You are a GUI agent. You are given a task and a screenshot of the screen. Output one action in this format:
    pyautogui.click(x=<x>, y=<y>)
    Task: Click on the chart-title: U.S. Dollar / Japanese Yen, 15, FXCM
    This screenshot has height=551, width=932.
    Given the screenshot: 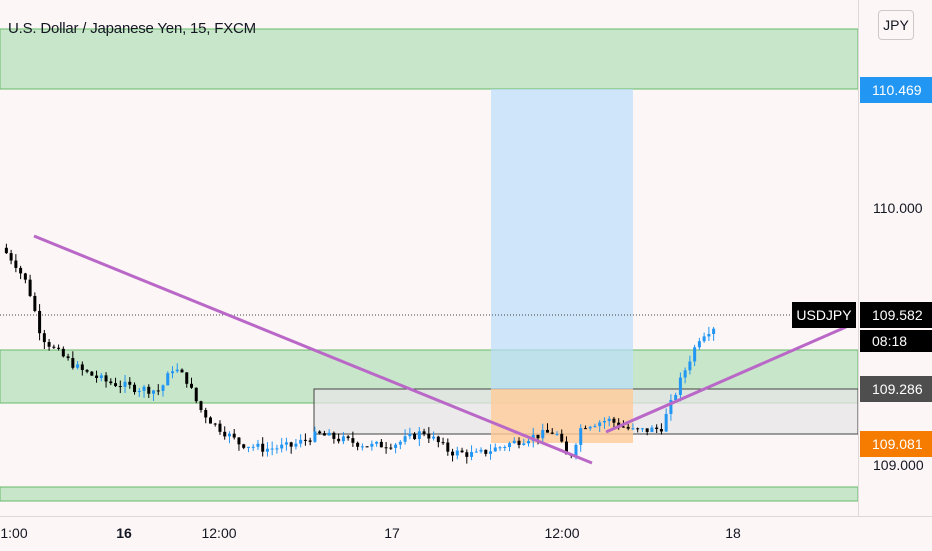 What is the action you would take?
    pyautogui.click(x=132, y=28)
    